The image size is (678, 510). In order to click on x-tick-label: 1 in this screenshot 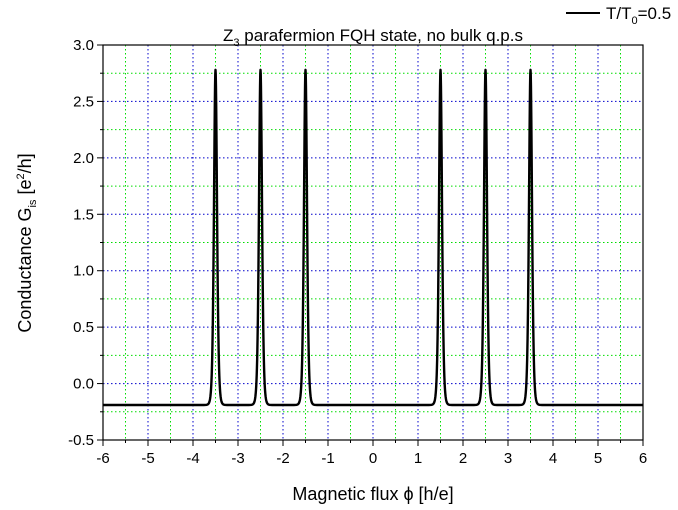, I will do `click(418, 458)`.